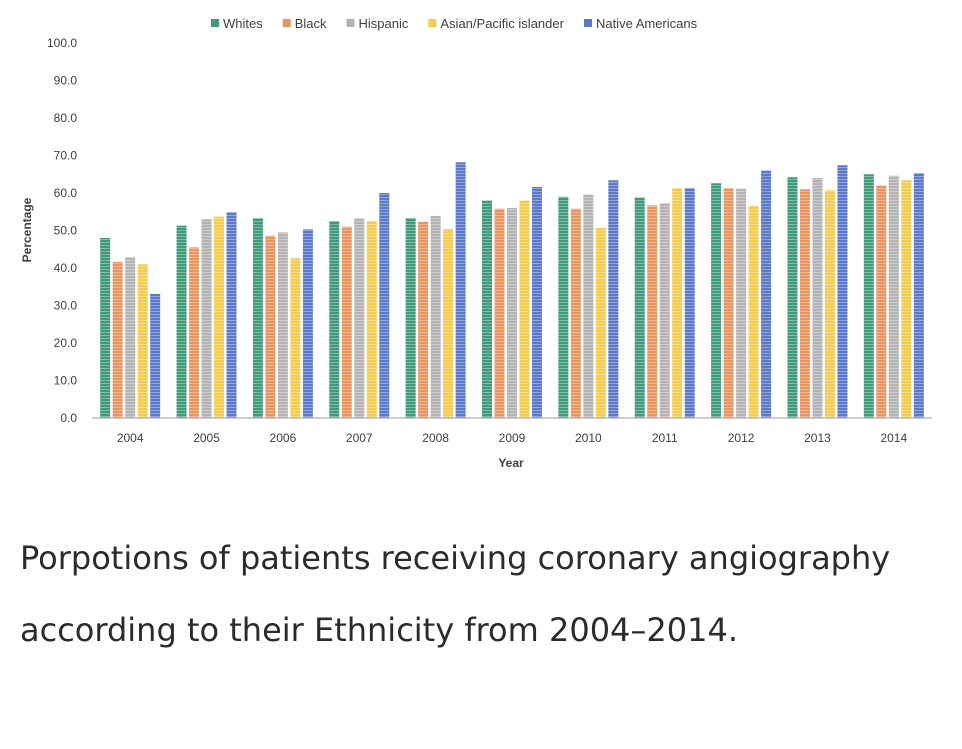 Image resolution: width=962 pixels, height=749 pixels. What do you see at coordinates (371, 319) in the screenshot?
I see `bar-asian-pacific-islander-2007` at bounding box center [371, 319].